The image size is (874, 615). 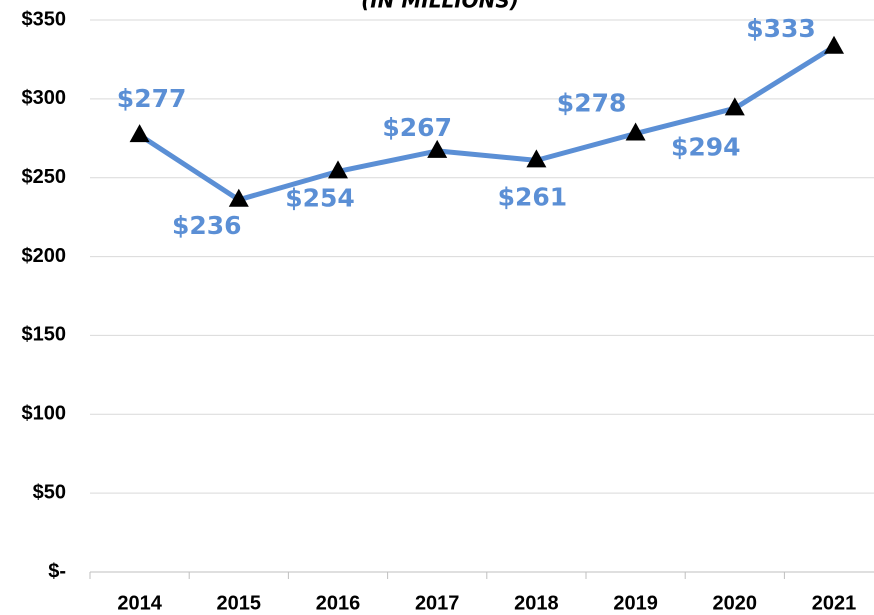 What do you see at coordinates (536, 603) in the screenshot?
I see `x-tick-label: 2018` at bounding box center [536, 603].